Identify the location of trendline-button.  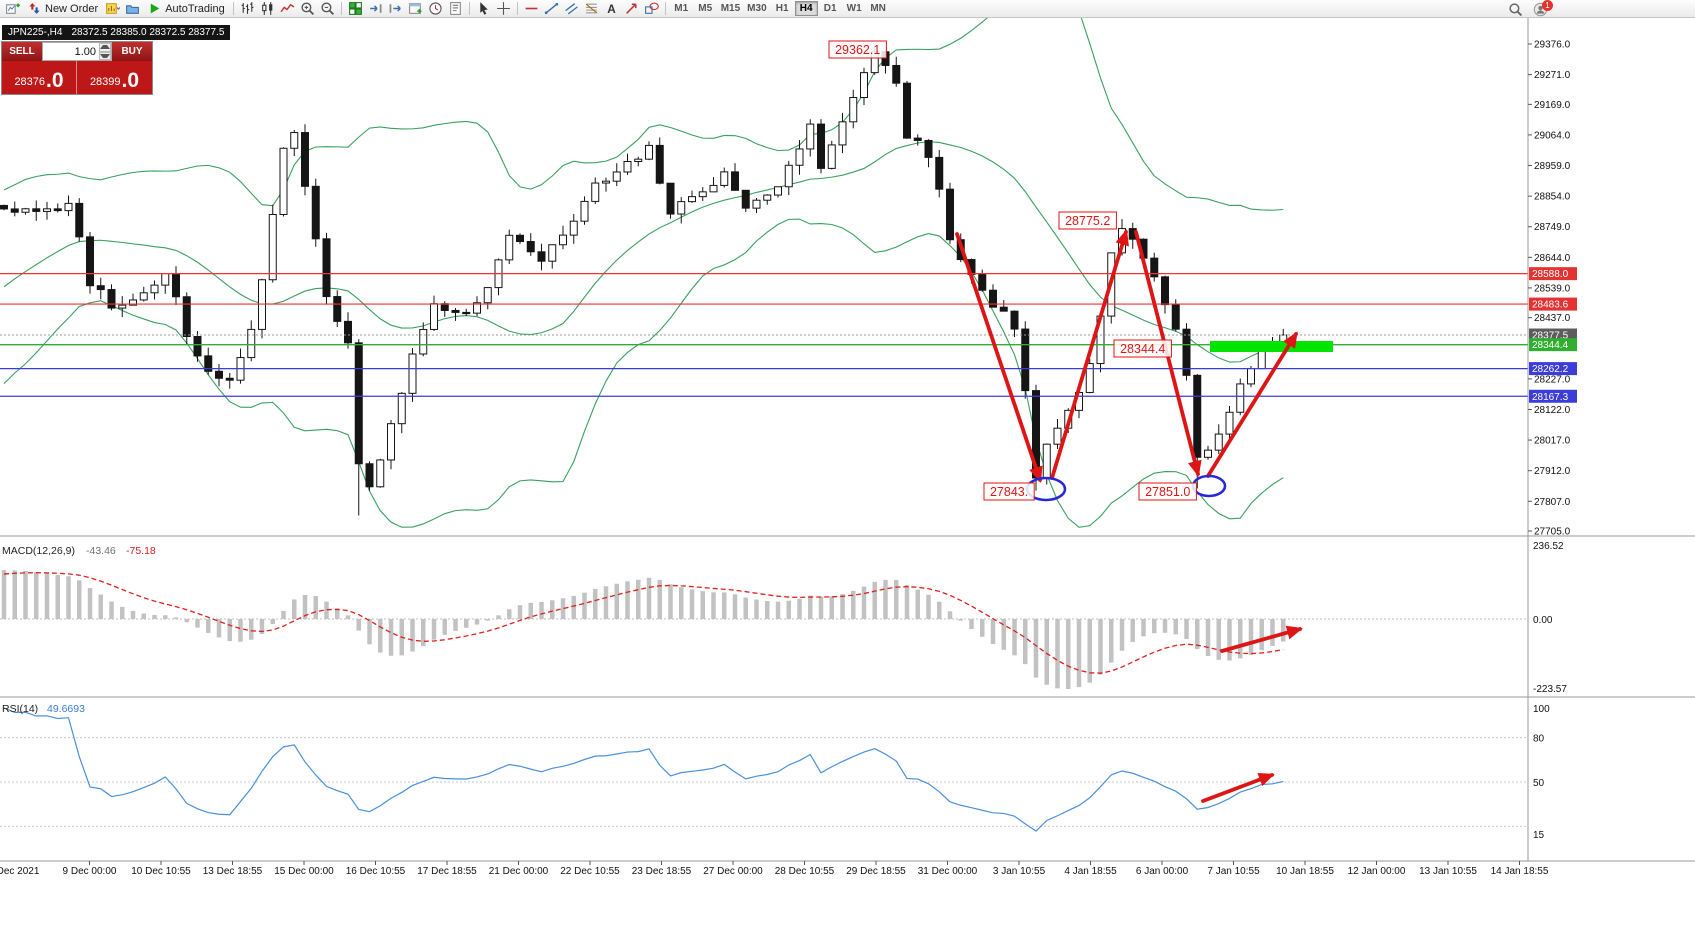
(551, 9).